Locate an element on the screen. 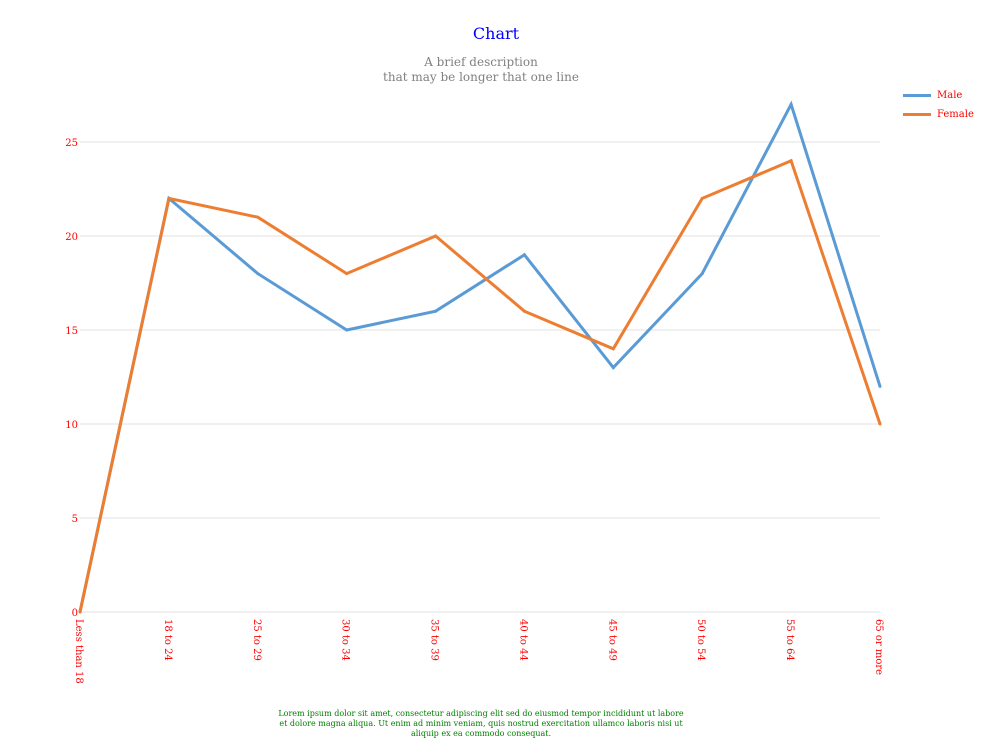 Image resolution: width=992 pixels, height=744 pixels. y-tick-label: 15 is located at coordinates (71, 331).